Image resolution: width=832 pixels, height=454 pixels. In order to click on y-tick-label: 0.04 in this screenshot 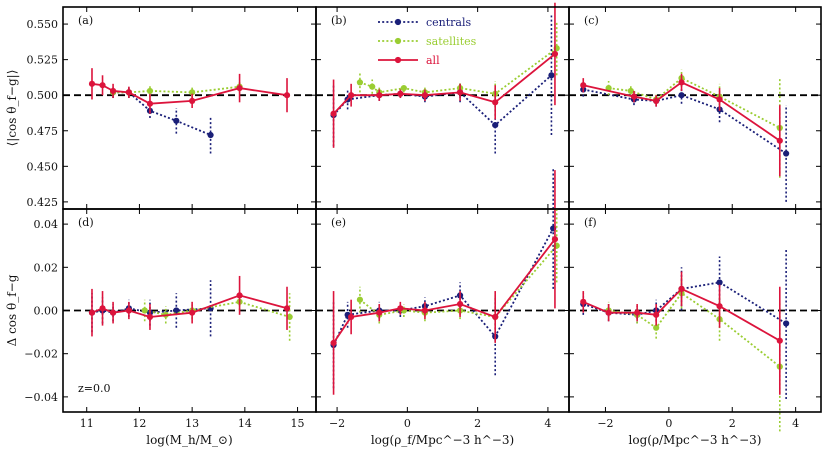, I will do `click(46, 224)`.